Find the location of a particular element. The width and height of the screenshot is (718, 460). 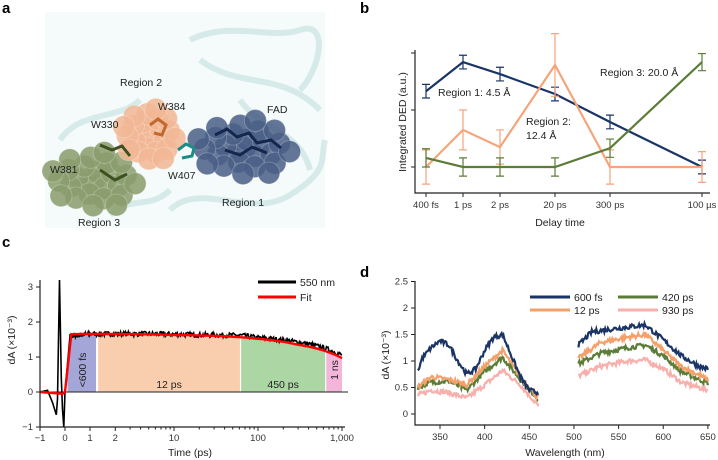

y-tick-label: 3 is located at coordinates (30, 287).